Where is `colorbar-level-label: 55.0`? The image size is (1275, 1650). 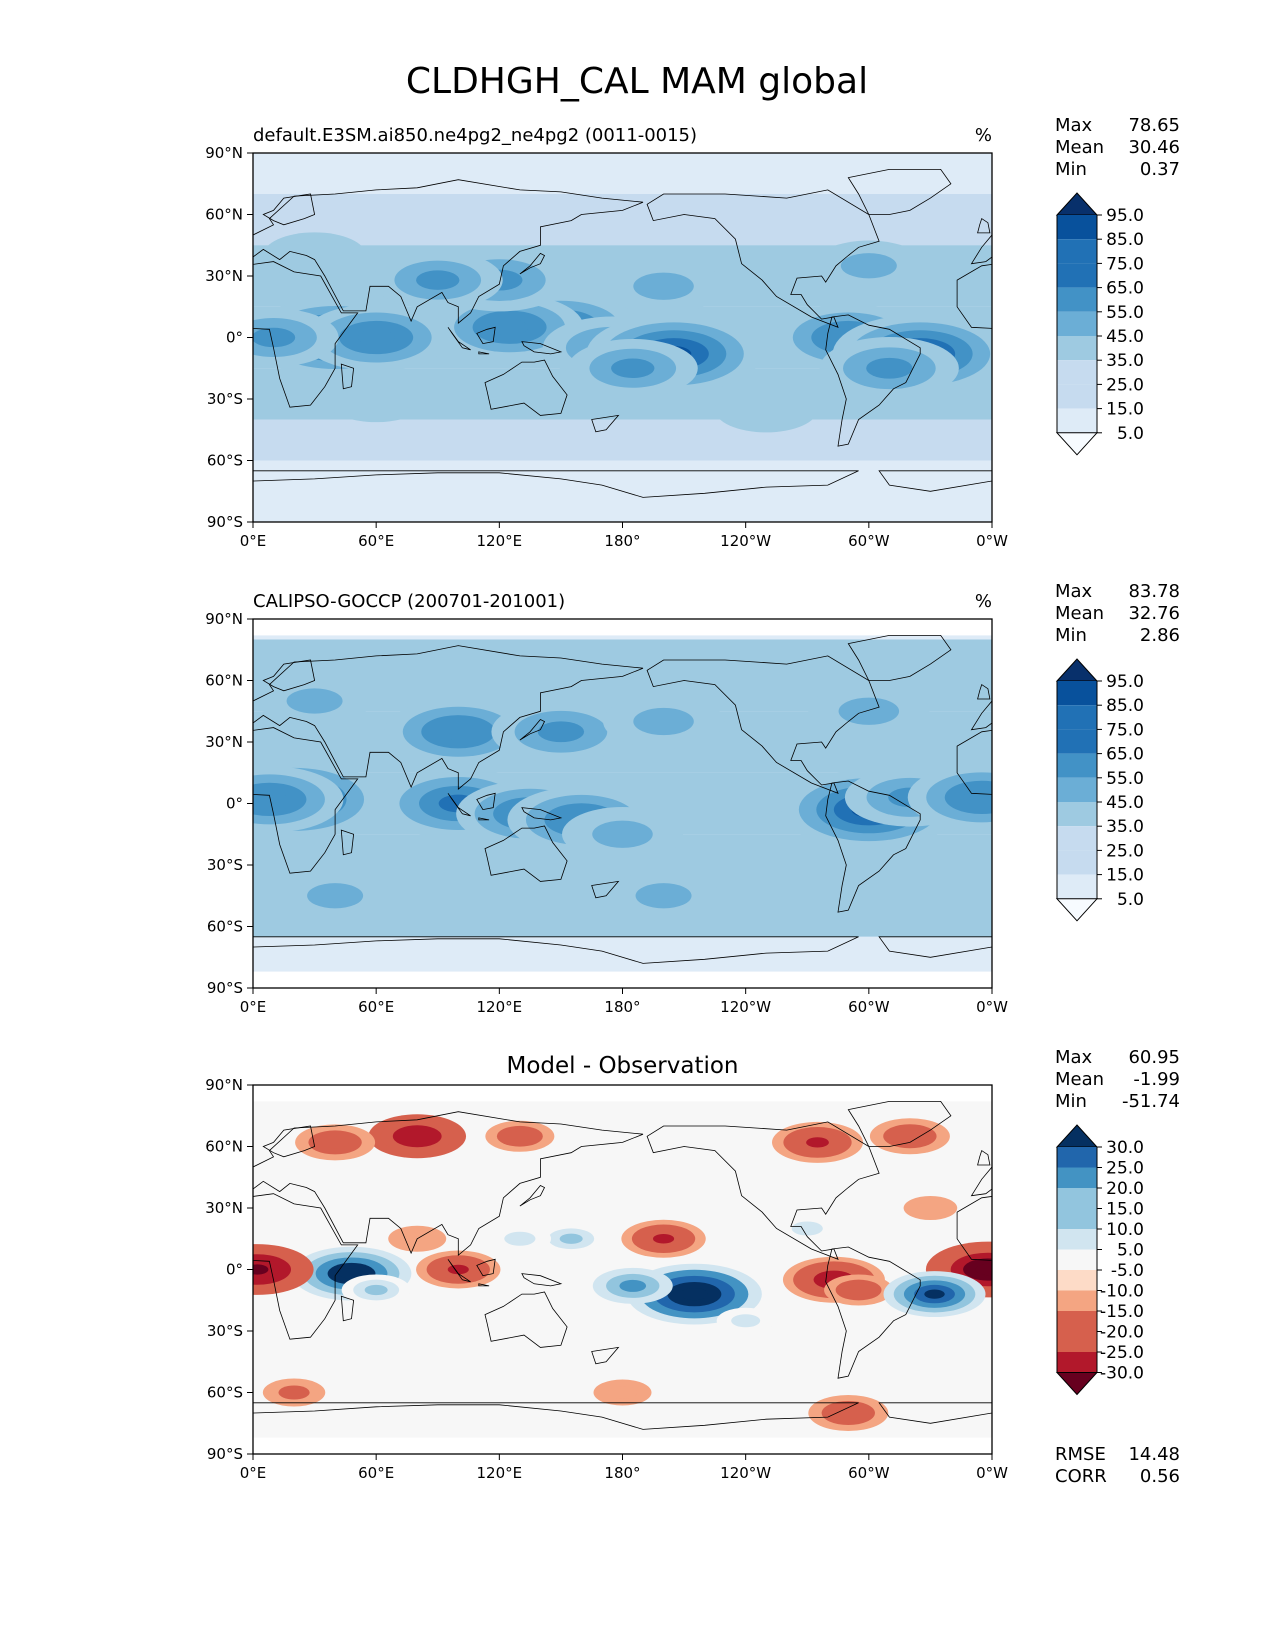
colorbar-level-label: 55.0 is located at coordinates (1125, 313).